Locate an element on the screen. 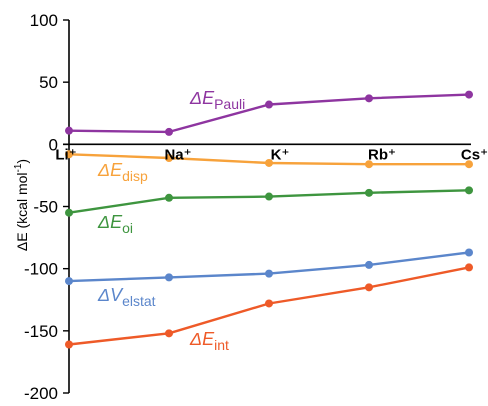  category-label: Rb⁺ is located at coordinates (382, 154).